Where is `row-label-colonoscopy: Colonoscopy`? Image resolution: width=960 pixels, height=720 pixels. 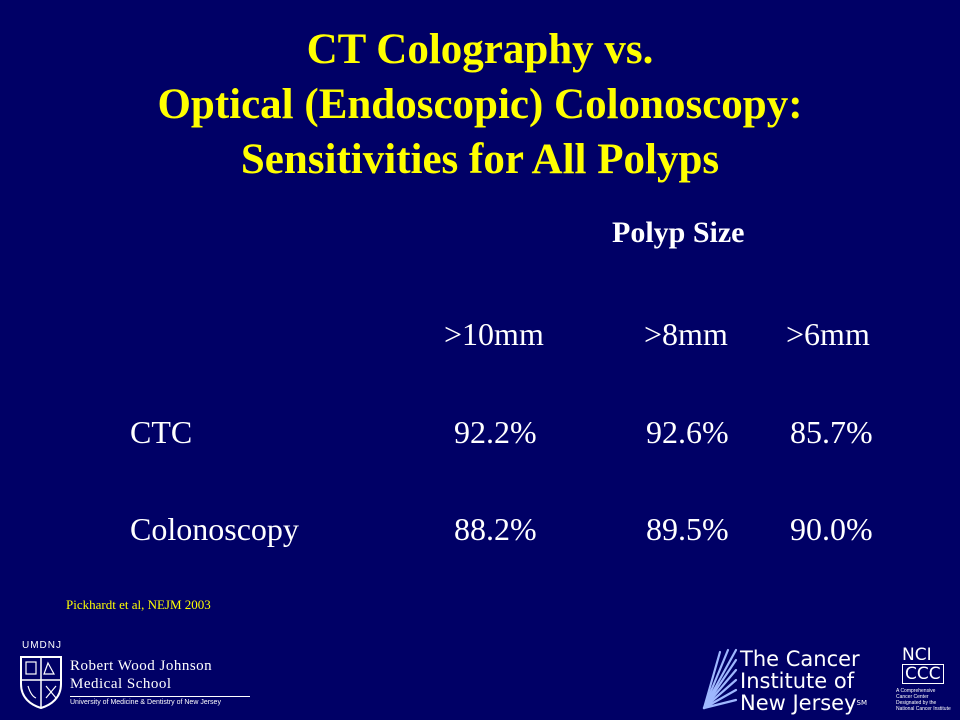 row-label-colonoscopy: Colonoscopy is located at coordinates (214, 529).